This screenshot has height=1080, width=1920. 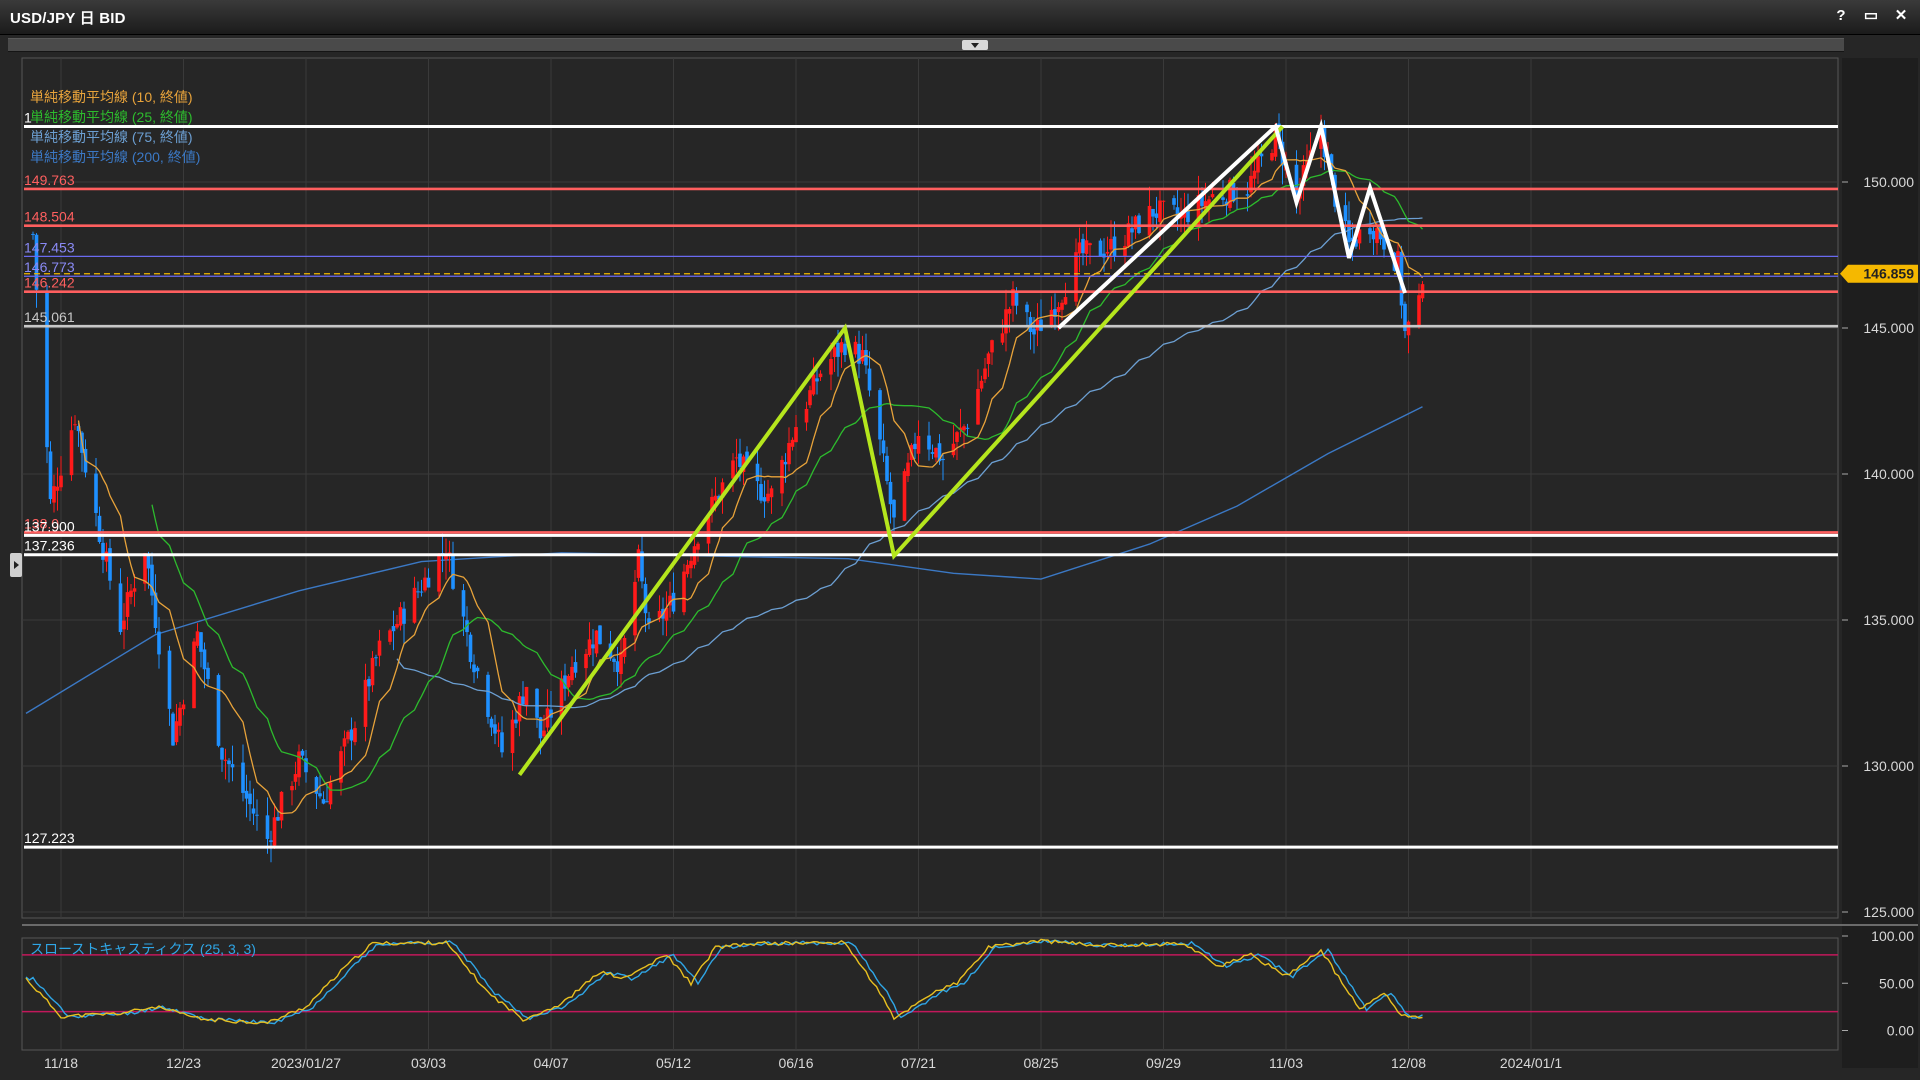 I want to click on y-tick-label: 145.000, so click(x=1888, y=328).